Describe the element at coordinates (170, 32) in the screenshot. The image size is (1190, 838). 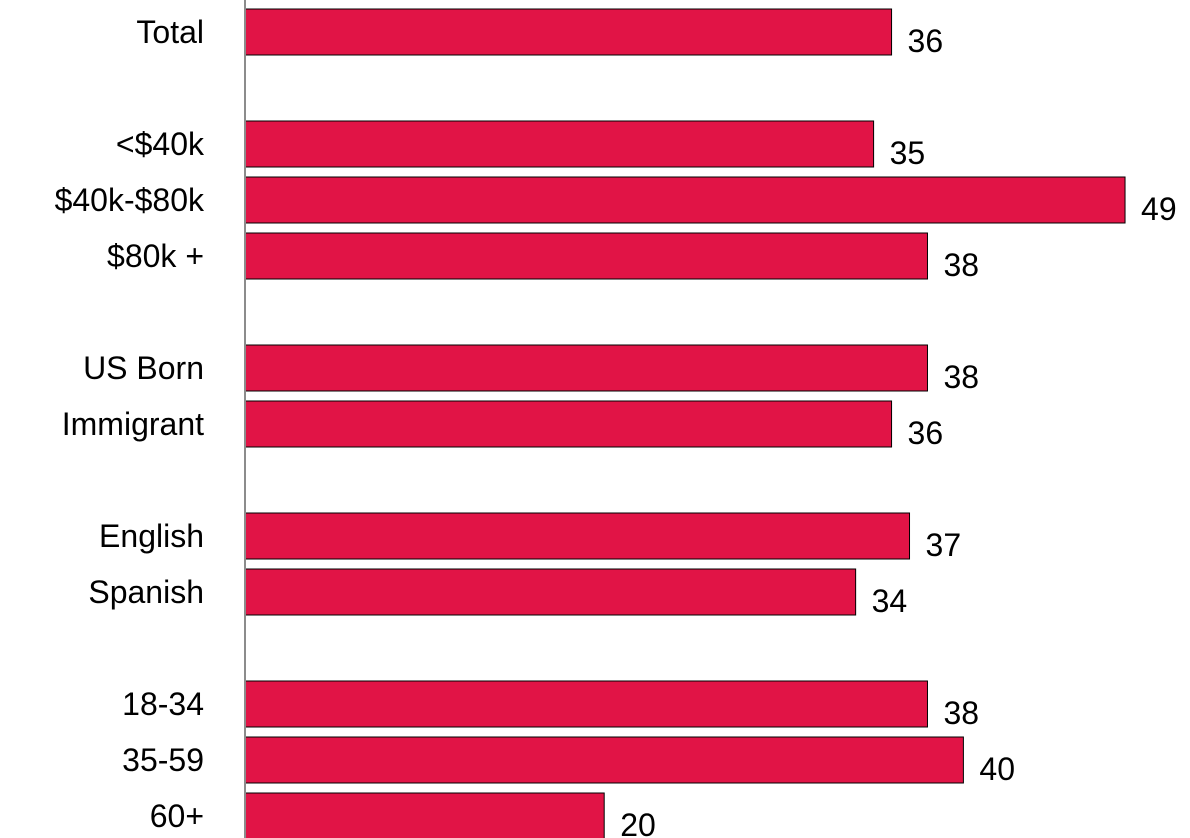
I see `category-label: Total` at that location.